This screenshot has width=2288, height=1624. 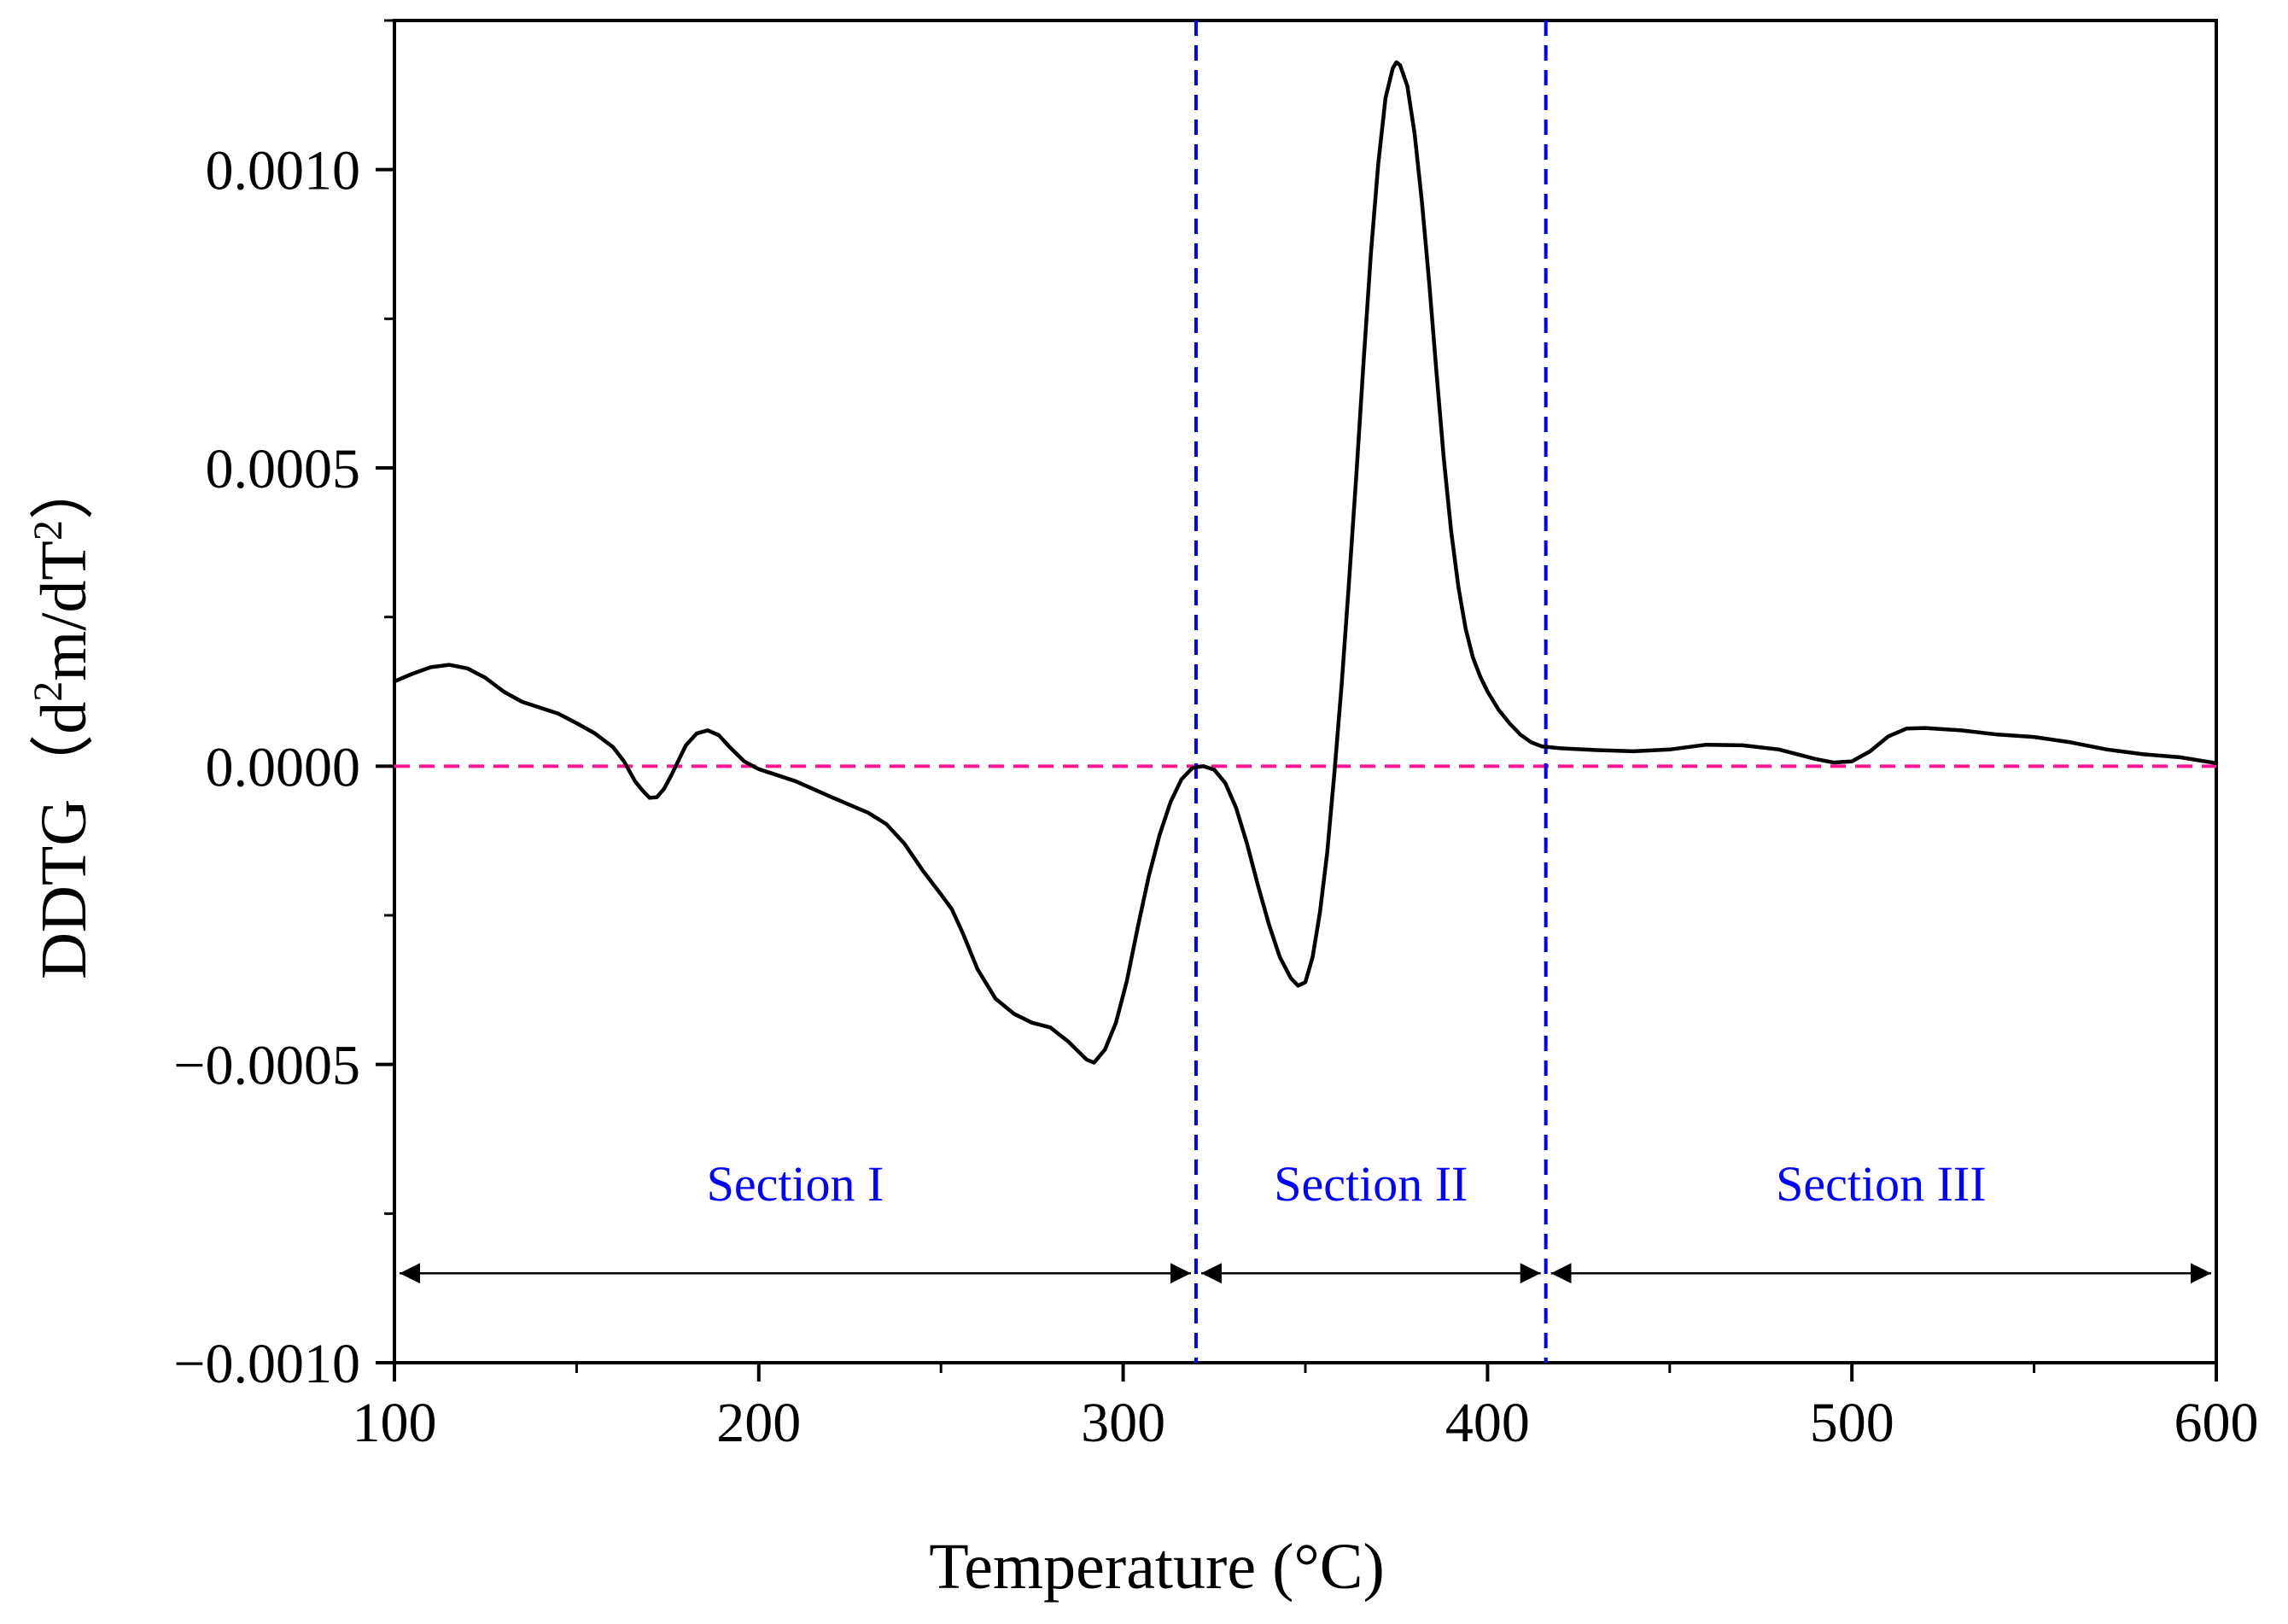 What do you see at coordinates (64, 841) in the screenshot?
I see `y-axis-title-prefix: DDTG（d` at bounding box center [64, 841].